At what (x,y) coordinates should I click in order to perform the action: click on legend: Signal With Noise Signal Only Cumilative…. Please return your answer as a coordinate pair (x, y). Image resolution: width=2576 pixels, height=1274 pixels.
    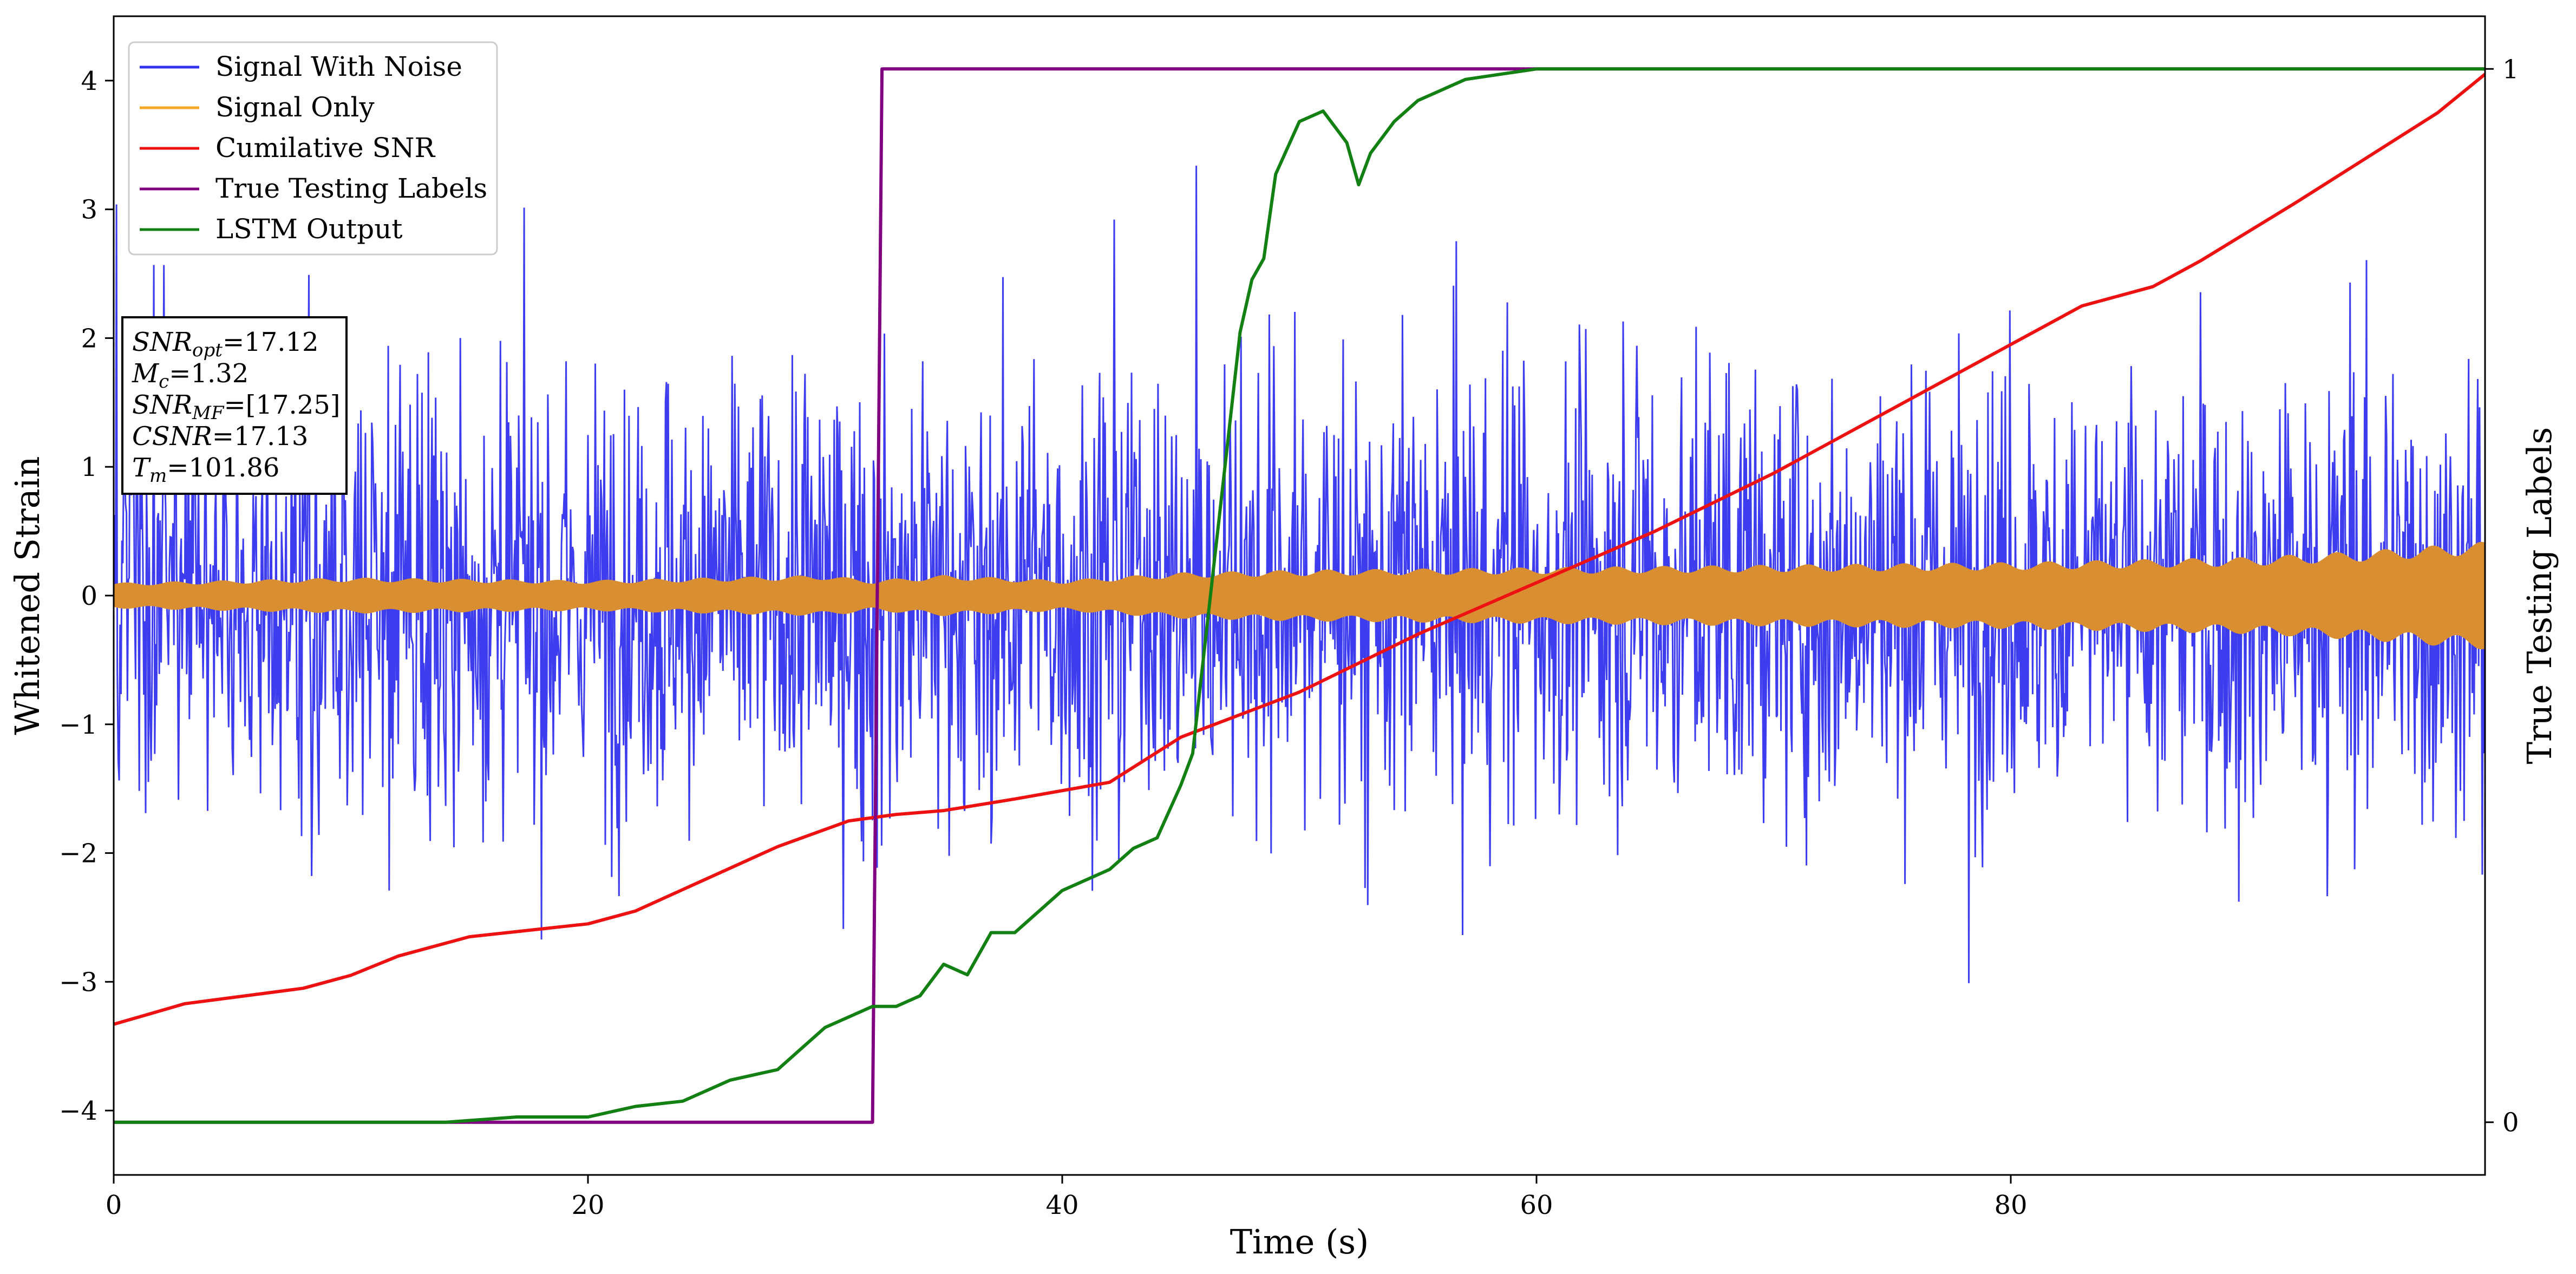
    Looking at the image, I should click on (313, 148).